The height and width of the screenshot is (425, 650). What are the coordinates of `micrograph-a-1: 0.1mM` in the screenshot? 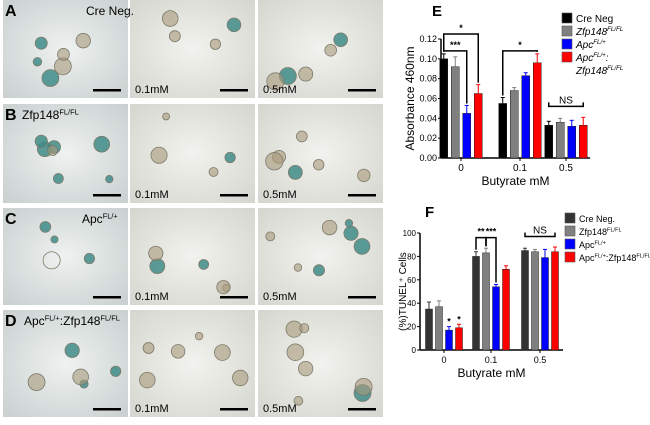 It's located at (192, 49).